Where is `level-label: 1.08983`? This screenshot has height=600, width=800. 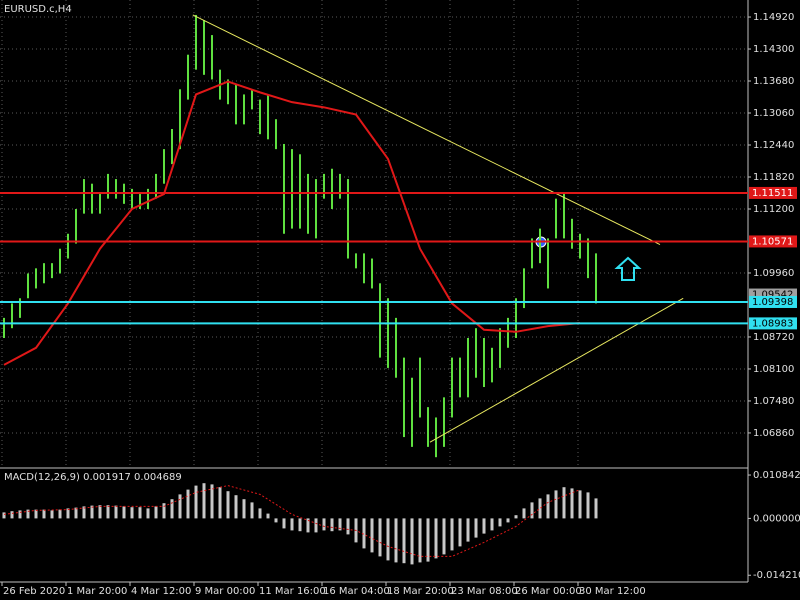
level-label: 1.08983 is located at coordinates (772, 323).